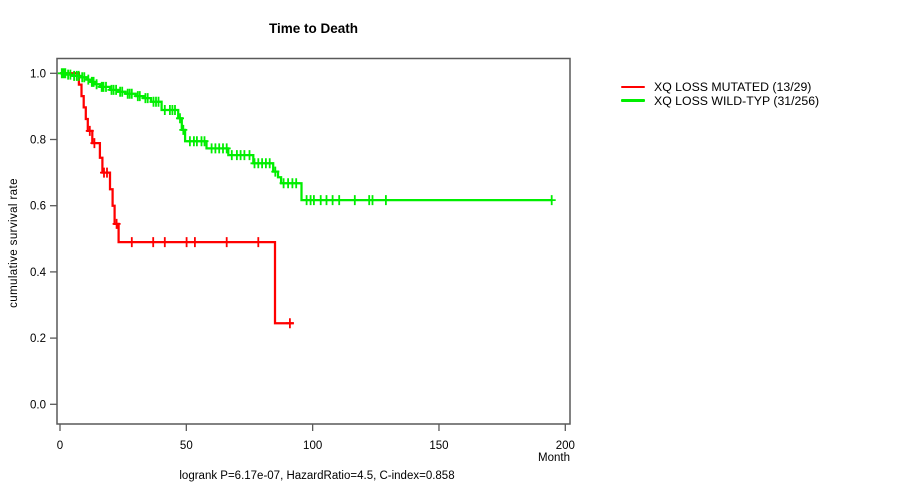  Describe the element at coordinates (38, 273) in the screenshot. I see `y-tick-label: 0.4` at that location.